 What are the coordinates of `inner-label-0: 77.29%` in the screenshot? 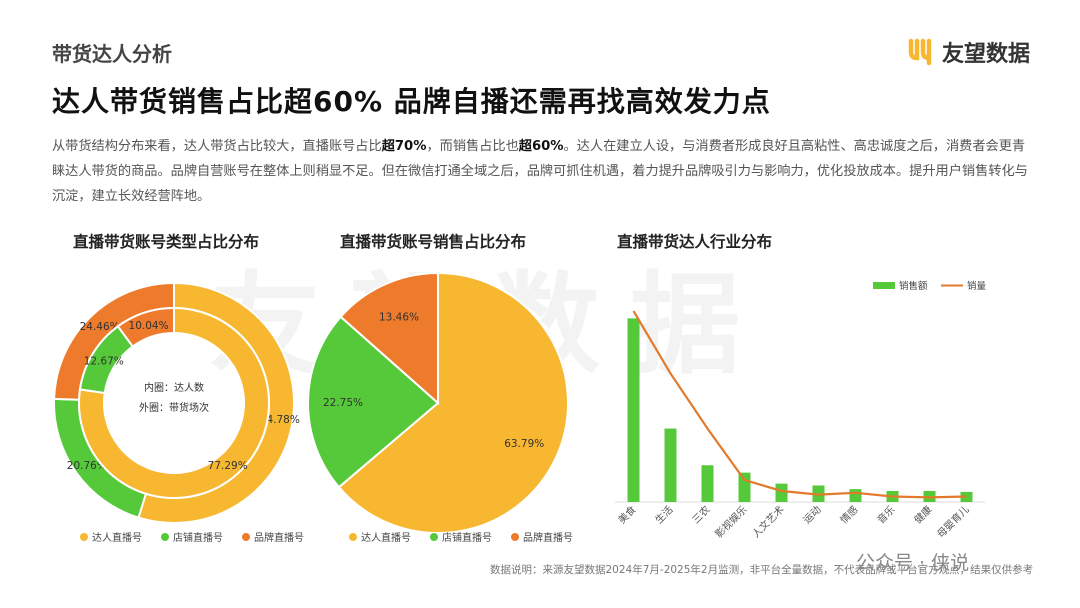 It's located at (228, 466).